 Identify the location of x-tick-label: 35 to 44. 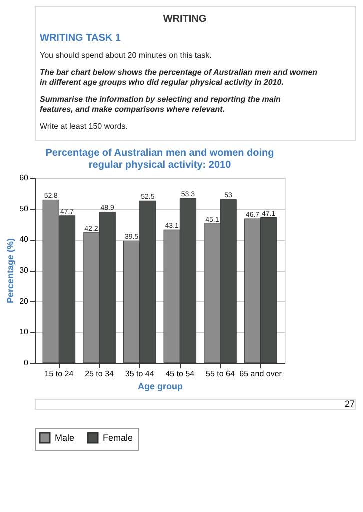
(140, 374).